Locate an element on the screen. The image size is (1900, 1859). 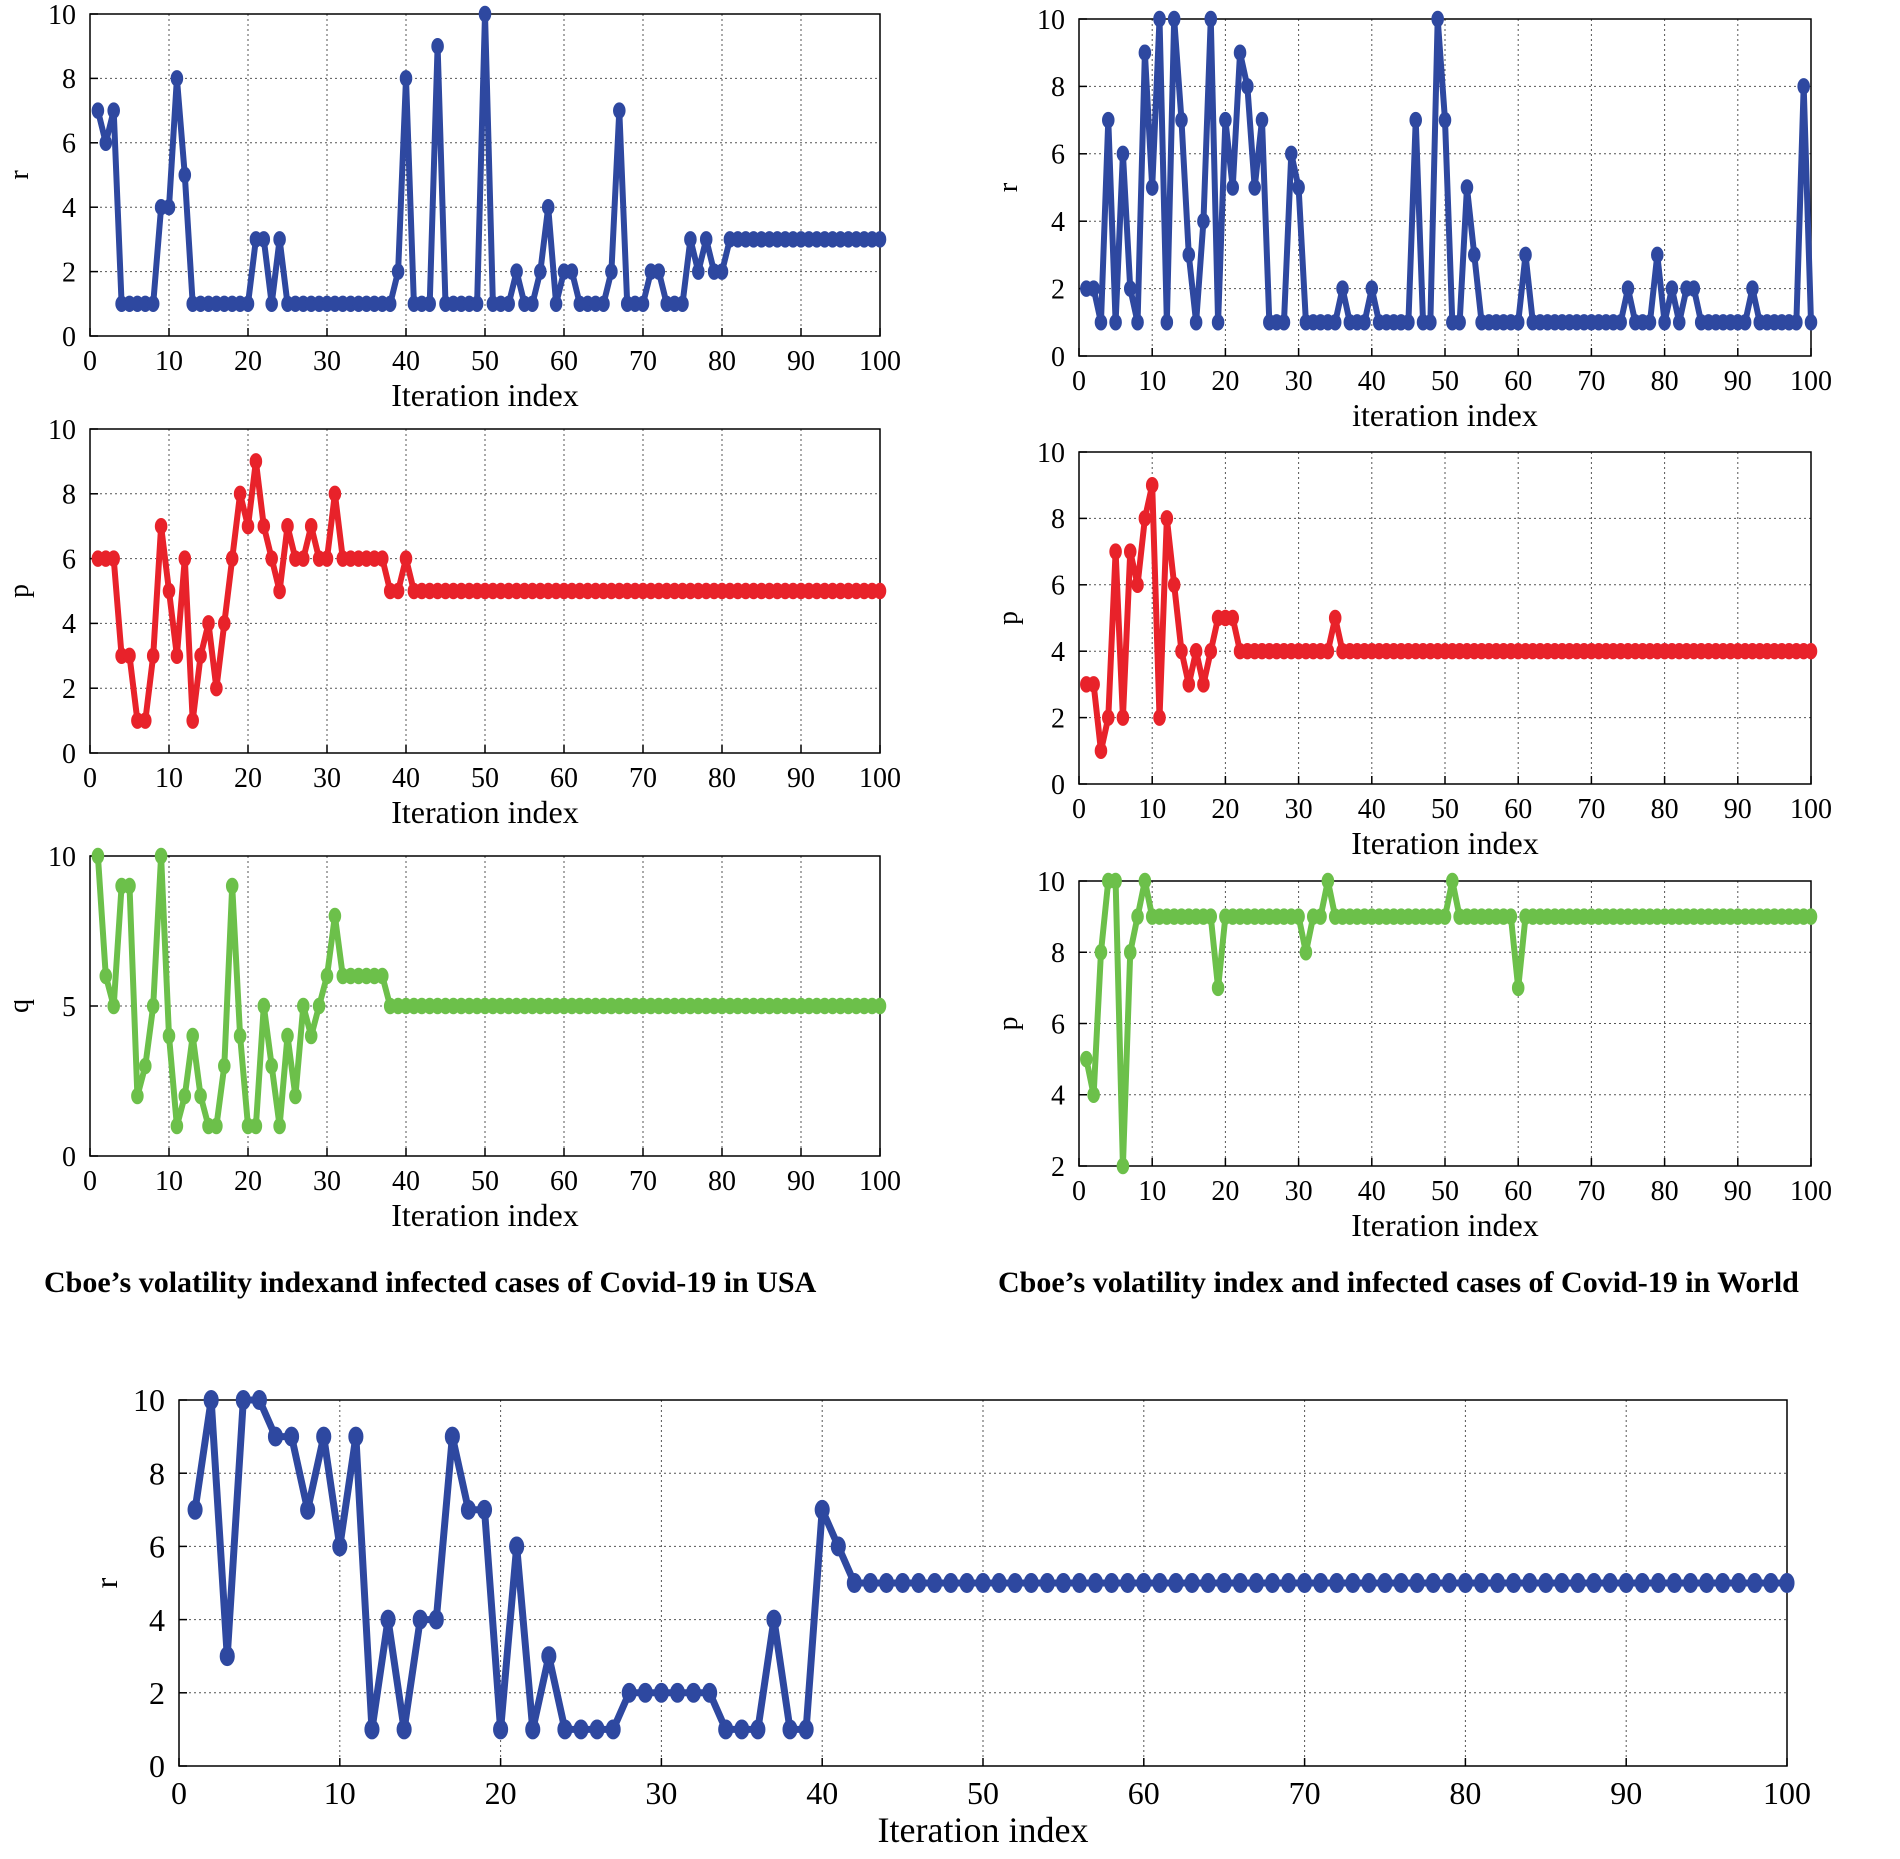
y-tick-label: 4 is located at coordinates (69, 624).